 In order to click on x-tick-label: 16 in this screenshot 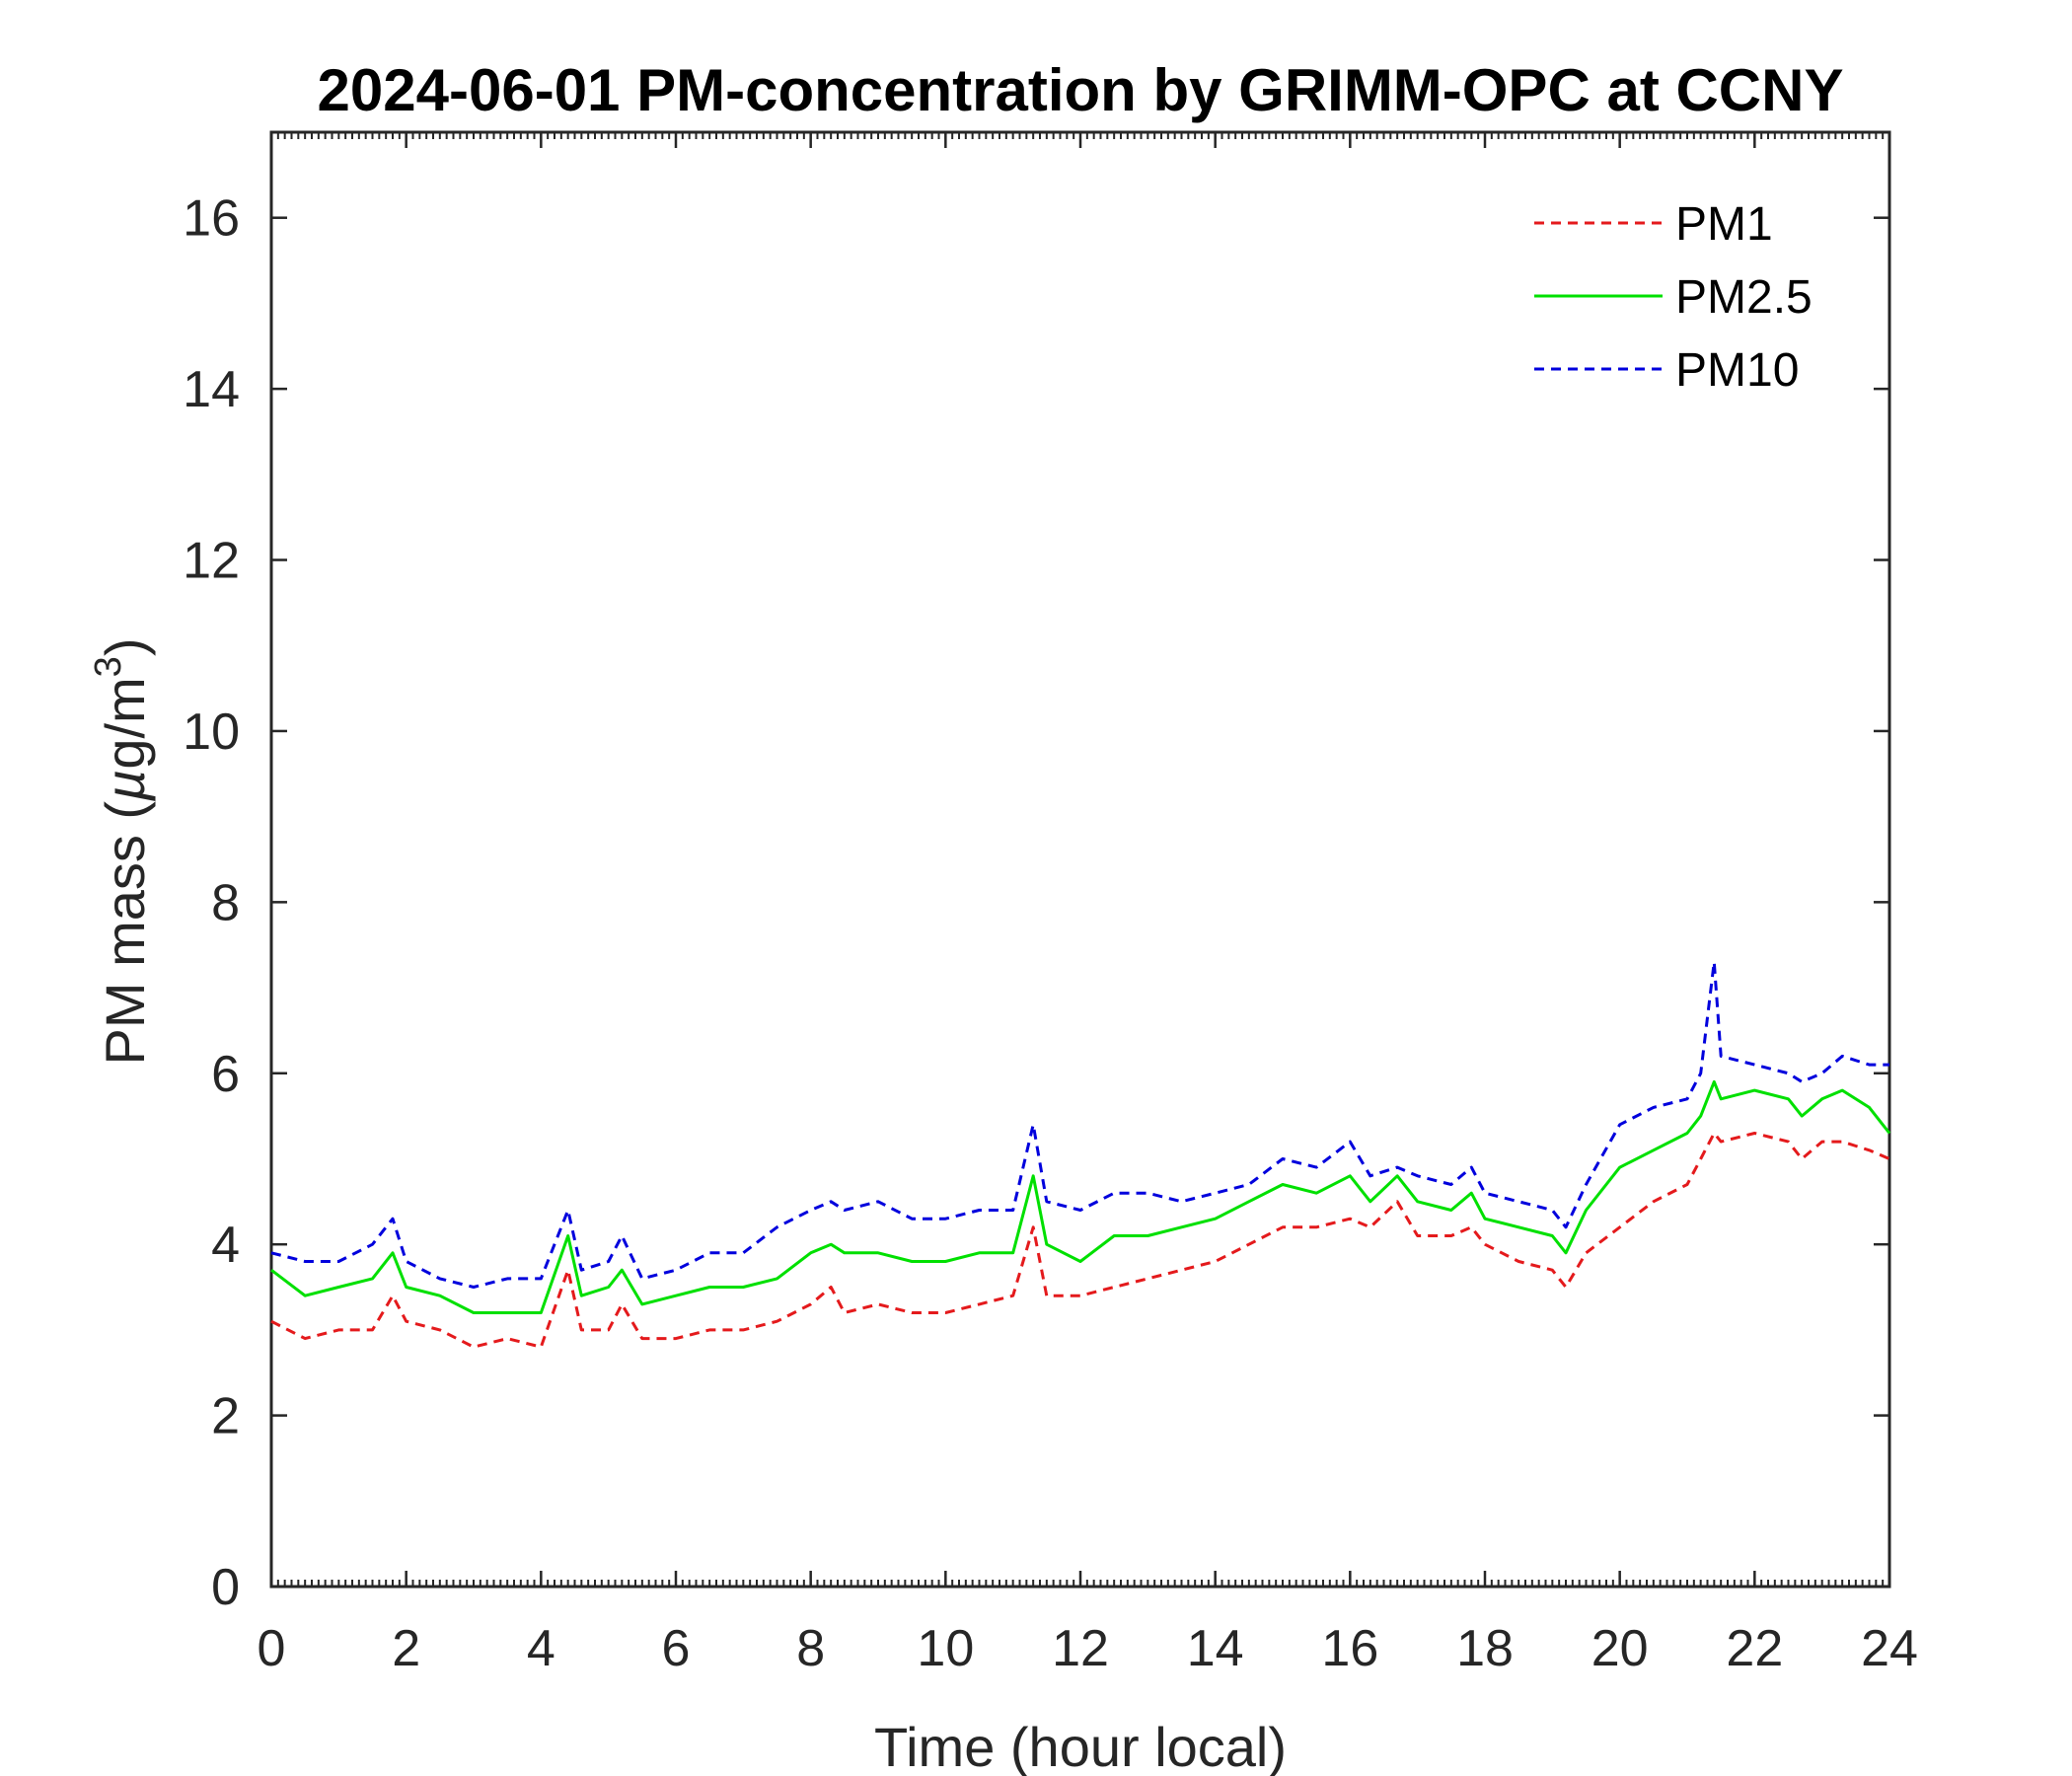, I will do `click(1350, 1648)`.